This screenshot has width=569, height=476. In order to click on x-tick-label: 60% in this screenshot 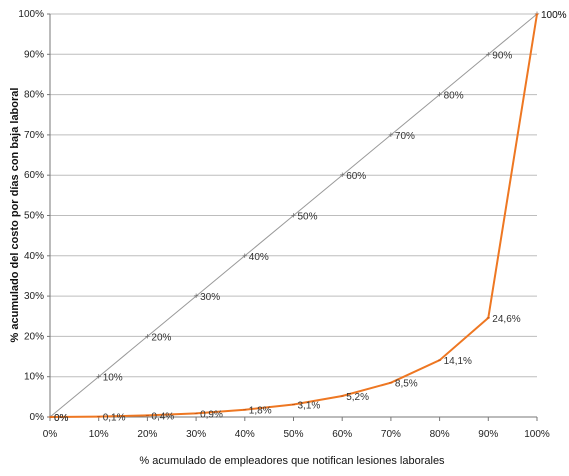, I will do `click(342, 434)`.